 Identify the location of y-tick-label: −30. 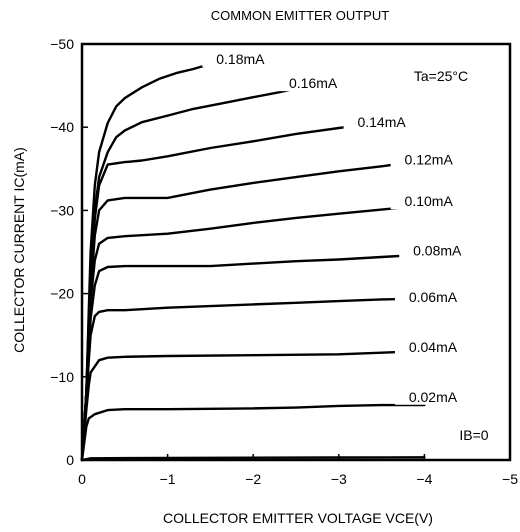
(62, 210).